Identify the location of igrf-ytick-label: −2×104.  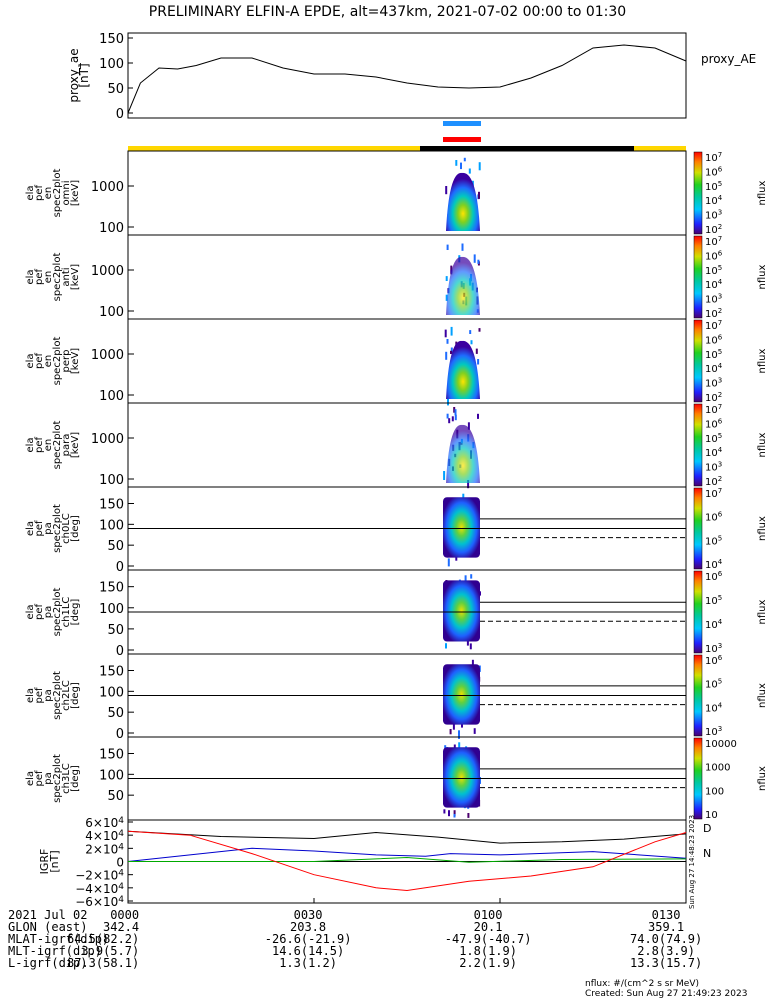
(99, 876).